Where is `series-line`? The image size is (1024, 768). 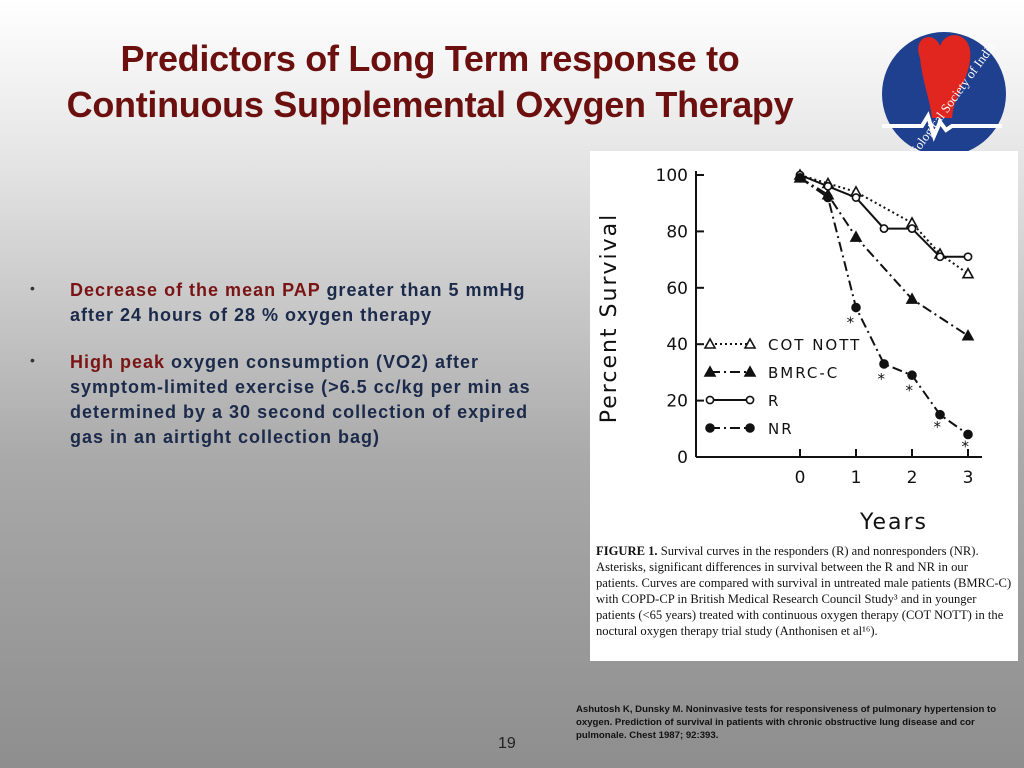
series-line is located at coordinates (884, 306).